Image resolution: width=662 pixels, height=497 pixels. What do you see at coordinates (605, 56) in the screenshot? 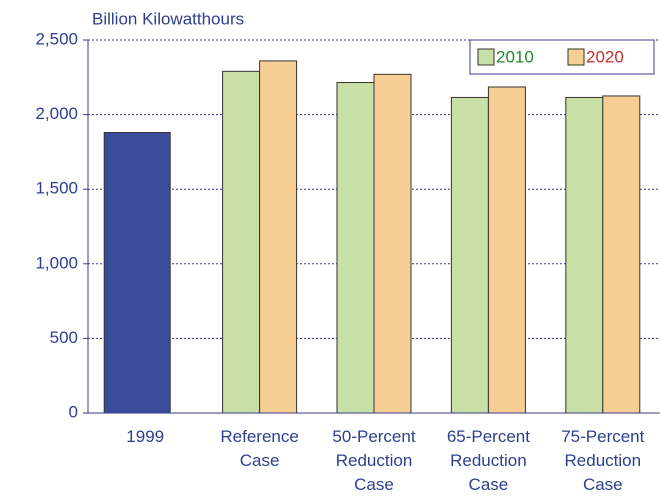
I see `legend-label: 2020` at bounding box center [605, 56].